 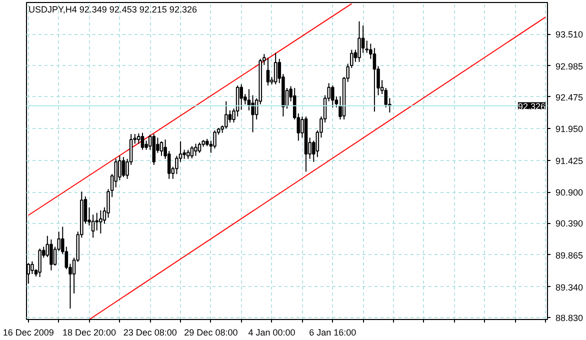 What do you see at coordinates (532, 106) in the screenshot?
I see `ref-line-label: 92.326` at bounding box center [532, 106].